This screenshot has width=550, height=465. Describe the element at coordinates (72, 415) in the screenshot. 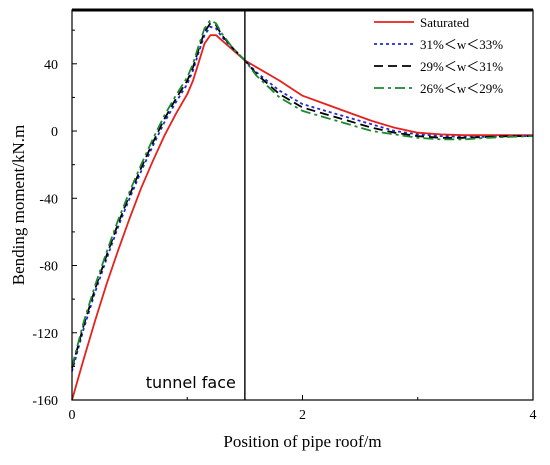

I see `x-tick-label: 0` at that location.